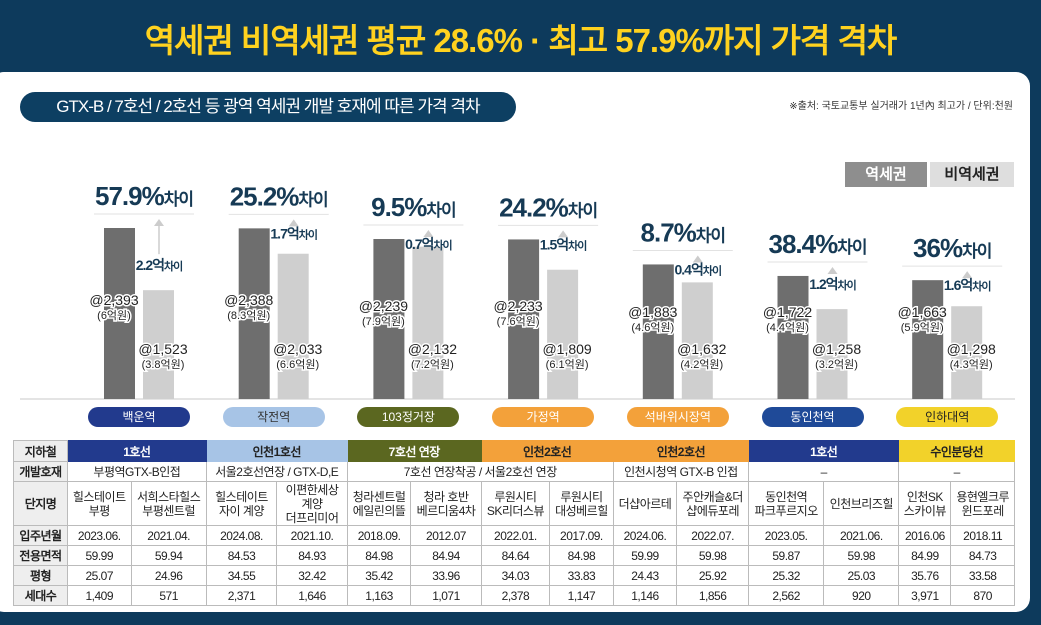 Image resolution: width=1041 pixels, height=625 pixels. Describe the element at coordinates (40, 575) in the screenshot. I see `row-label: 평형` at that location.